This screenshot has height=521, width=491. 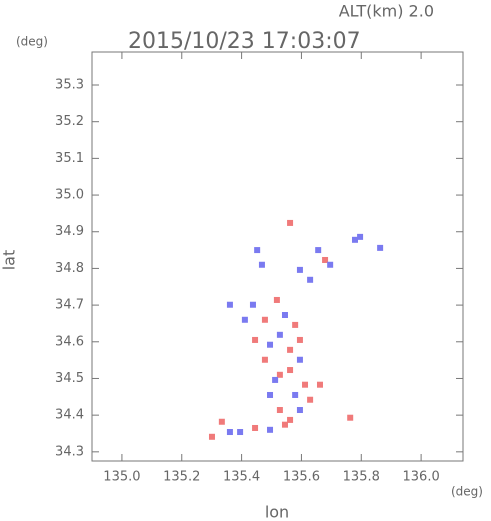 What do you see at coordinates (69, 121) in the screenshot?
I see `y-tick-label: 35.2` at bounding box center [69, 121].